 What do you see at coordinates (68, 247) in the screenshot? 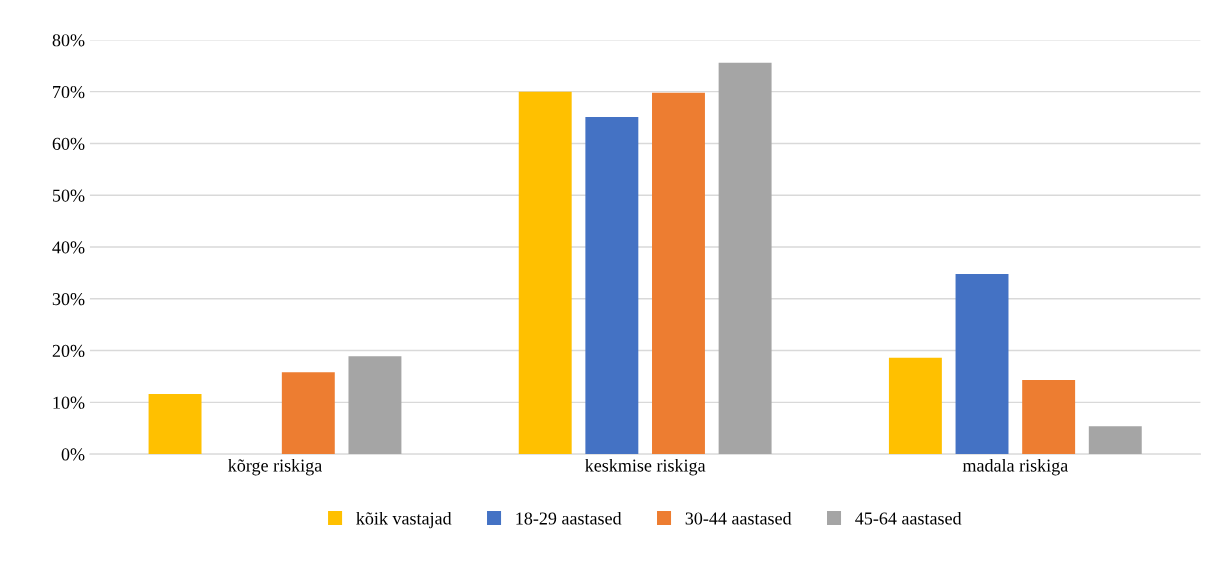
I see `y-tick-label: 40%` at bounding box center [68, 247].